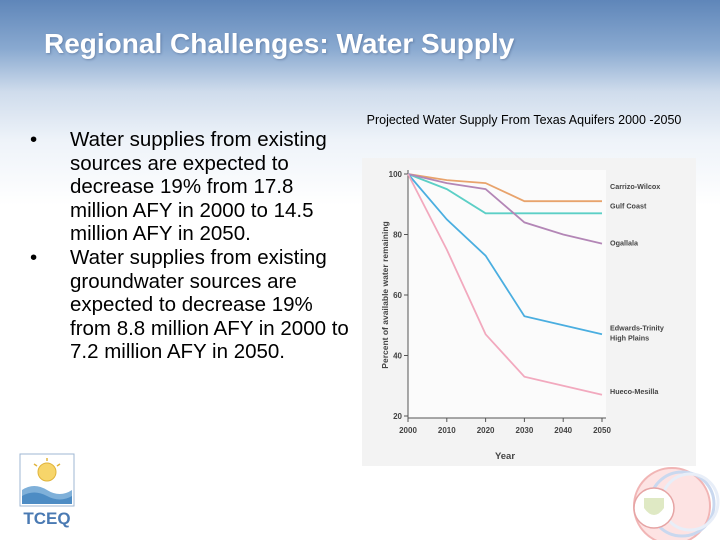 The image size is (720, 540). What do you see at coordinates (397, 356) in the screenshot?
I see `y-tick-label: 40` at bounding box center [397, 356].